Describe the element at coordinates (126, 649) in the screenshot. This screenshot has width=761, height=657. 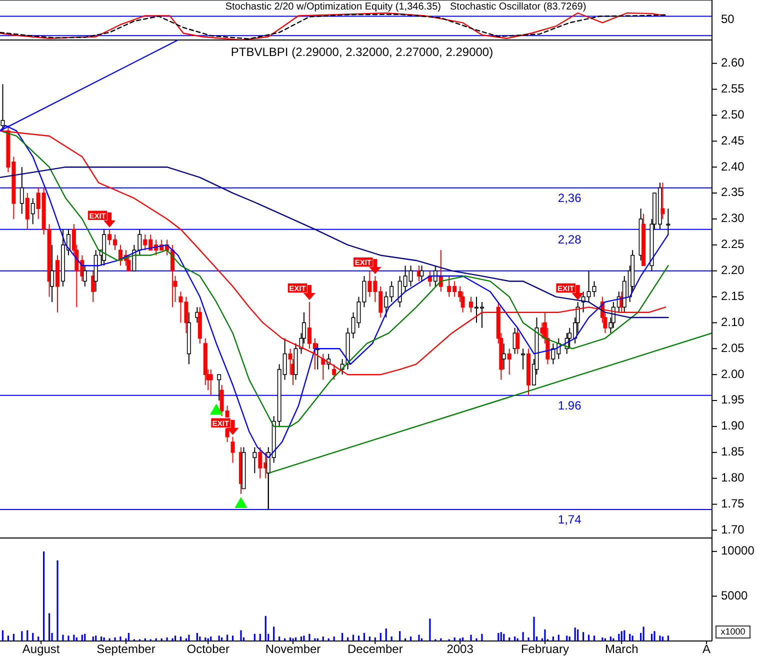
I see `x-tick-label: September` at that location.